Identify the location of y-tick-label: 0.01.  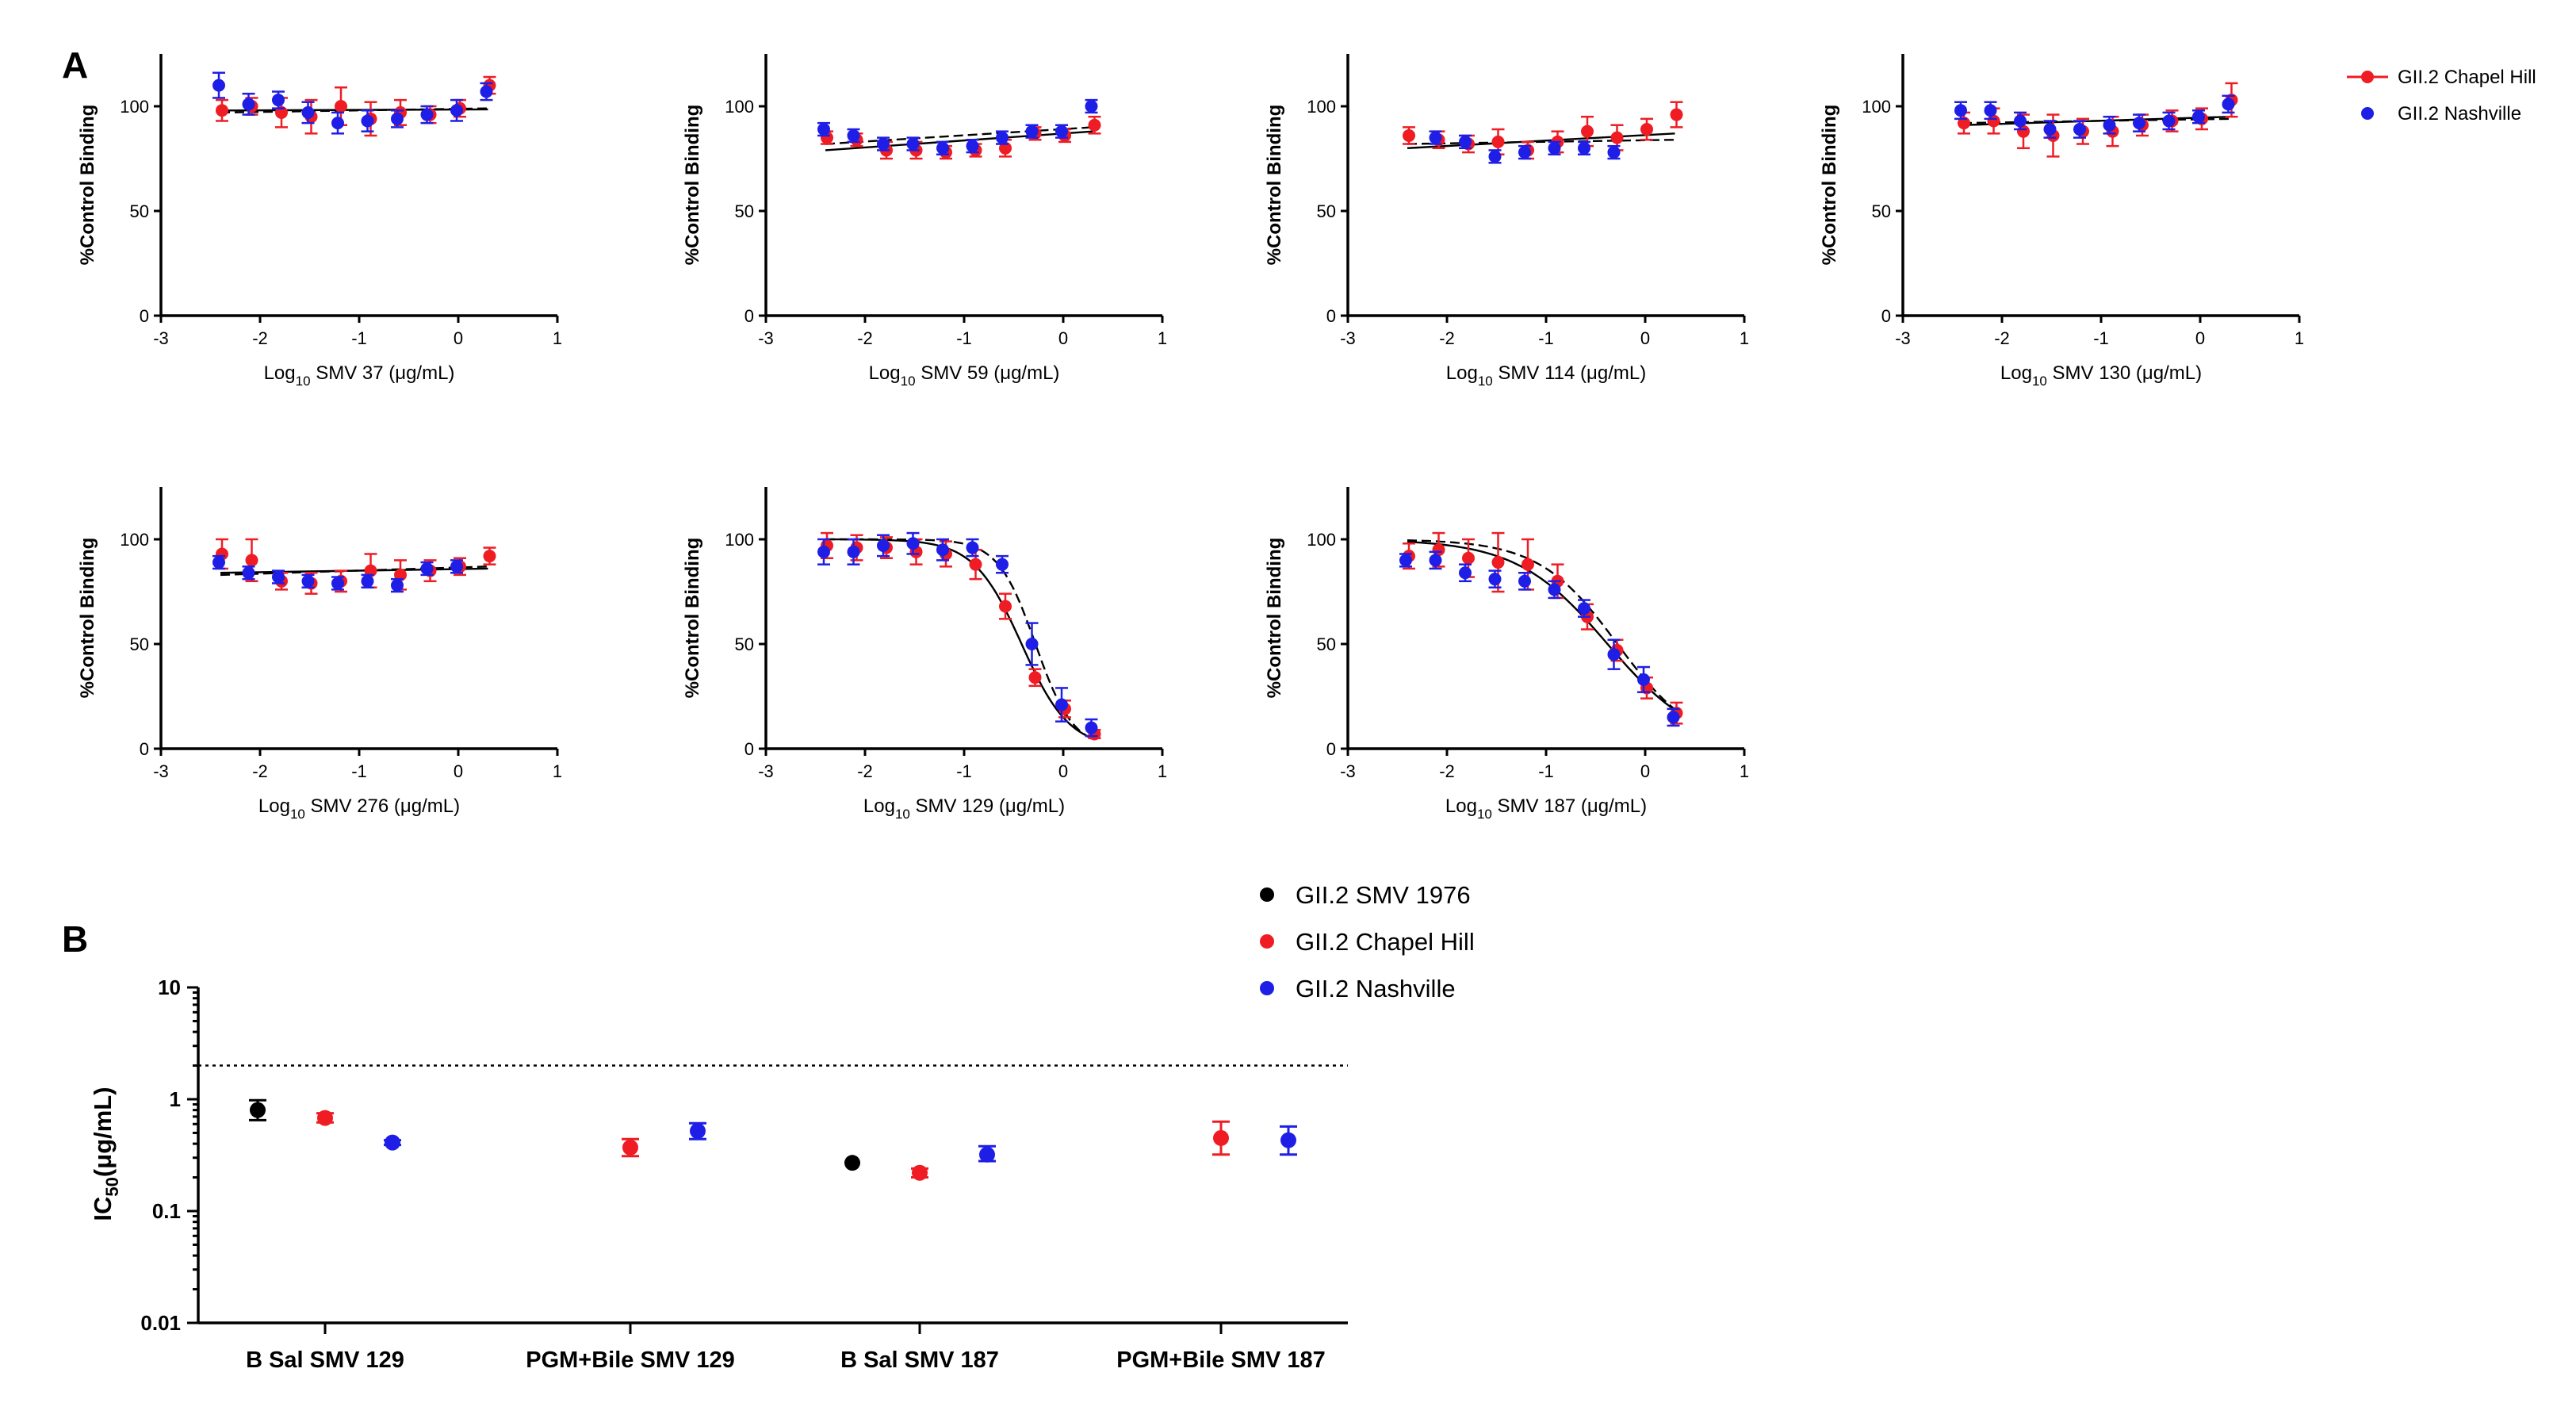
(160, 1323).